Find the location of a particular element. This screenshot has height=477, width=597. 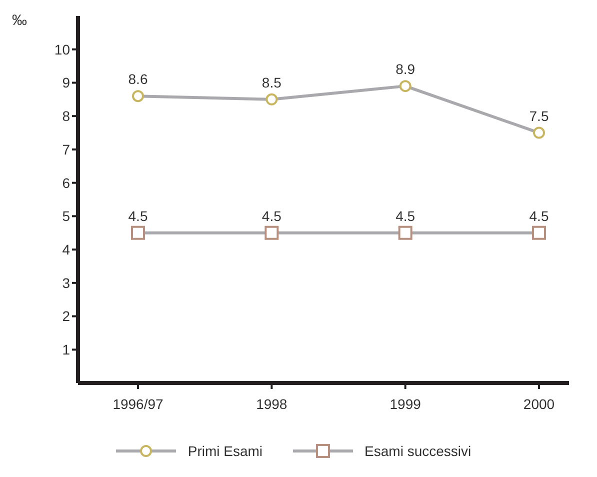

y-tick-label: 2 is located at coordinates (66, 316).